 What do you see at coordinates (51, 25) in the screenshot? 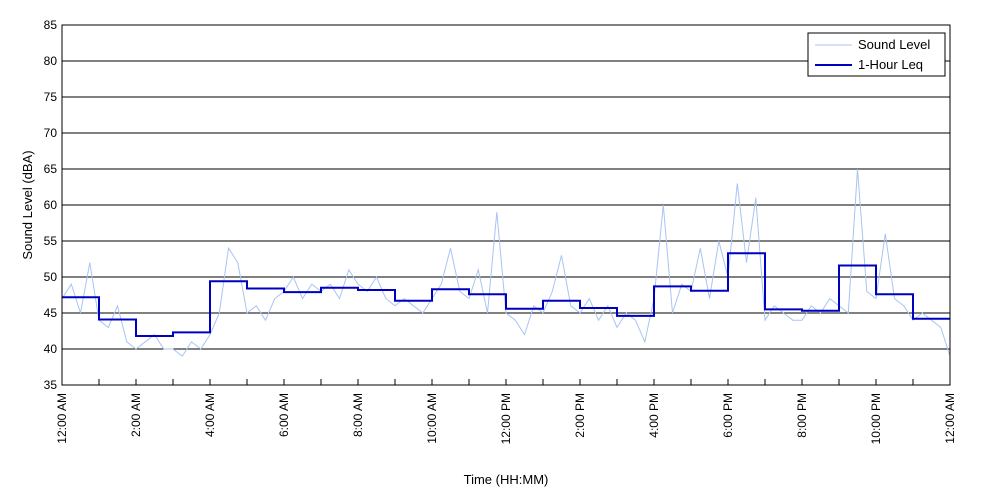
I see `y-tick-label-85: 85` at bounding box center [51, 25].